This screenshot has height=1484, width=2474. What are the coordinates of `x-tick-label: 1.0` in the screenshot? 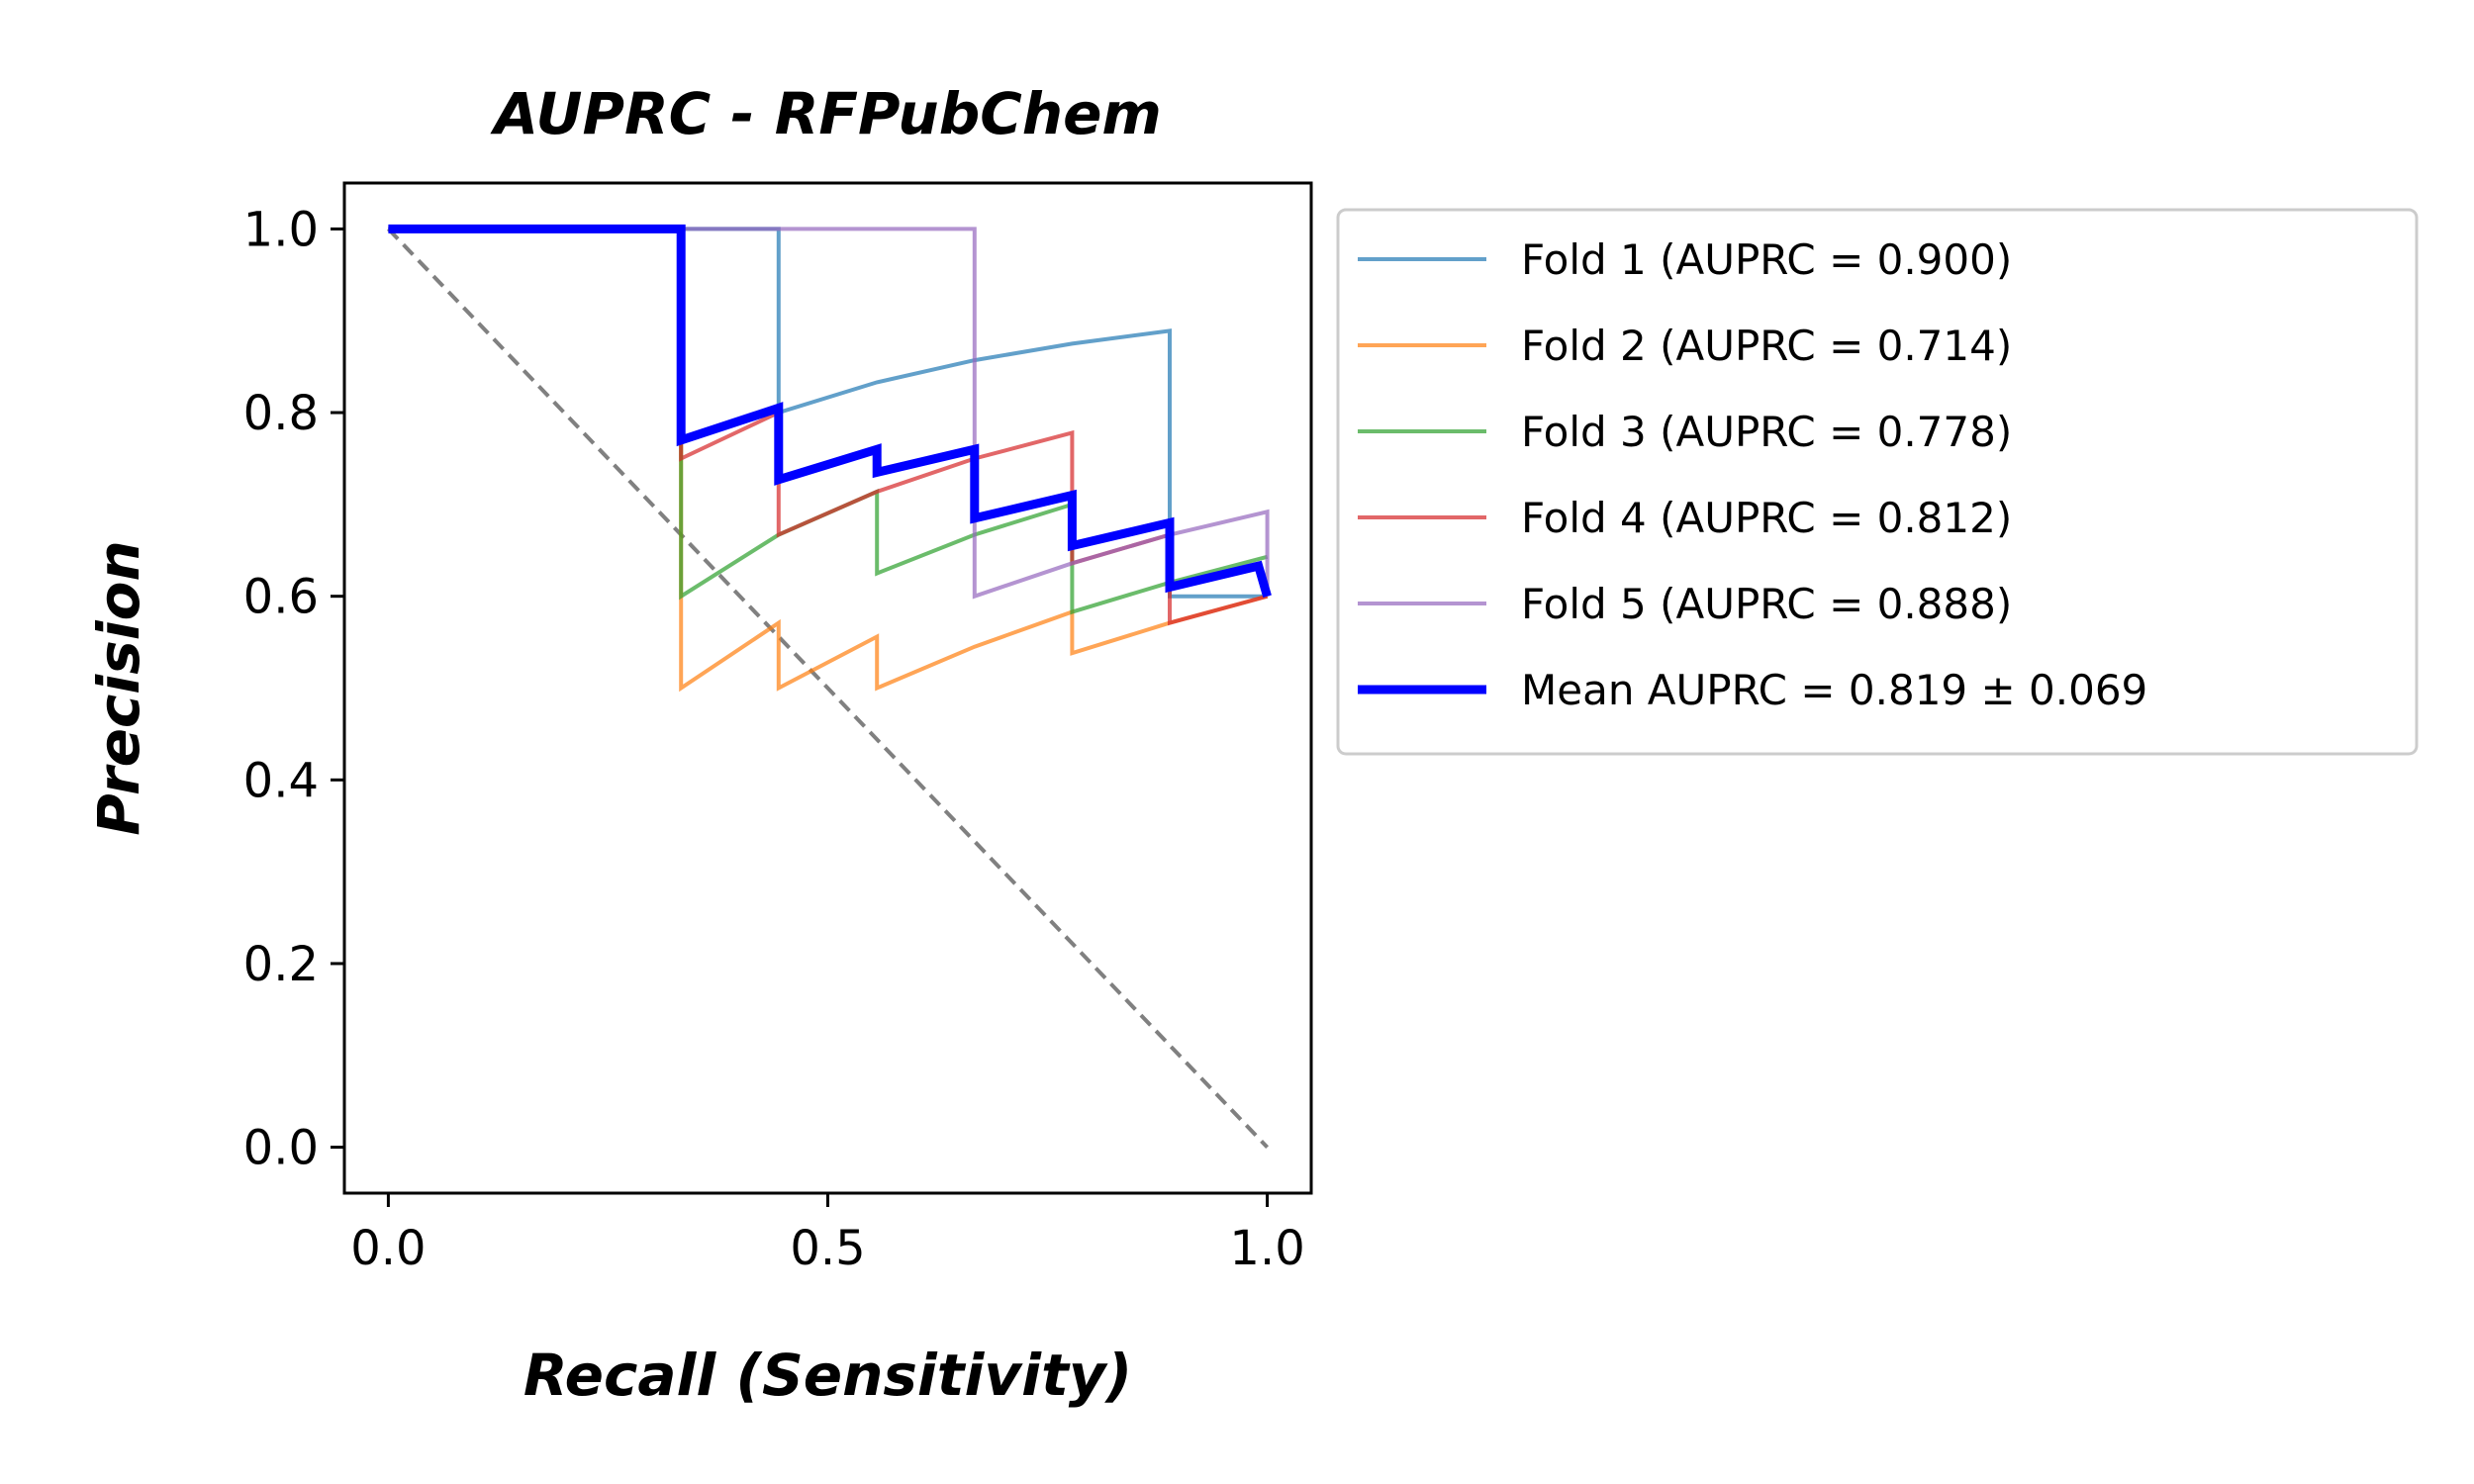 It's located at (1267, 1248).